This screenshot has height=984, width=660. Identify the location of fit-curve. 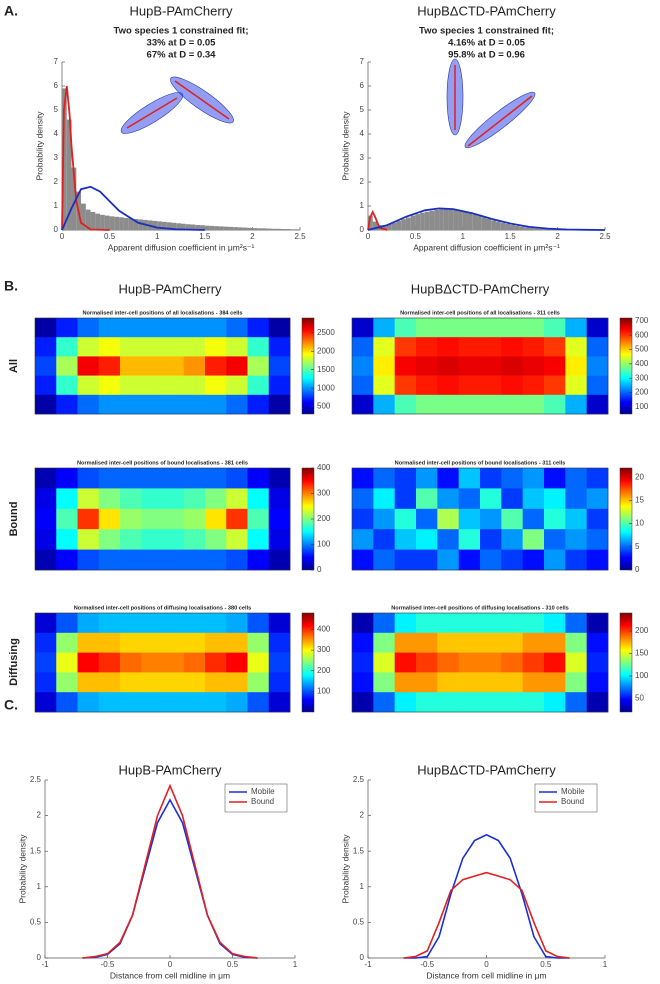
(133, 208).